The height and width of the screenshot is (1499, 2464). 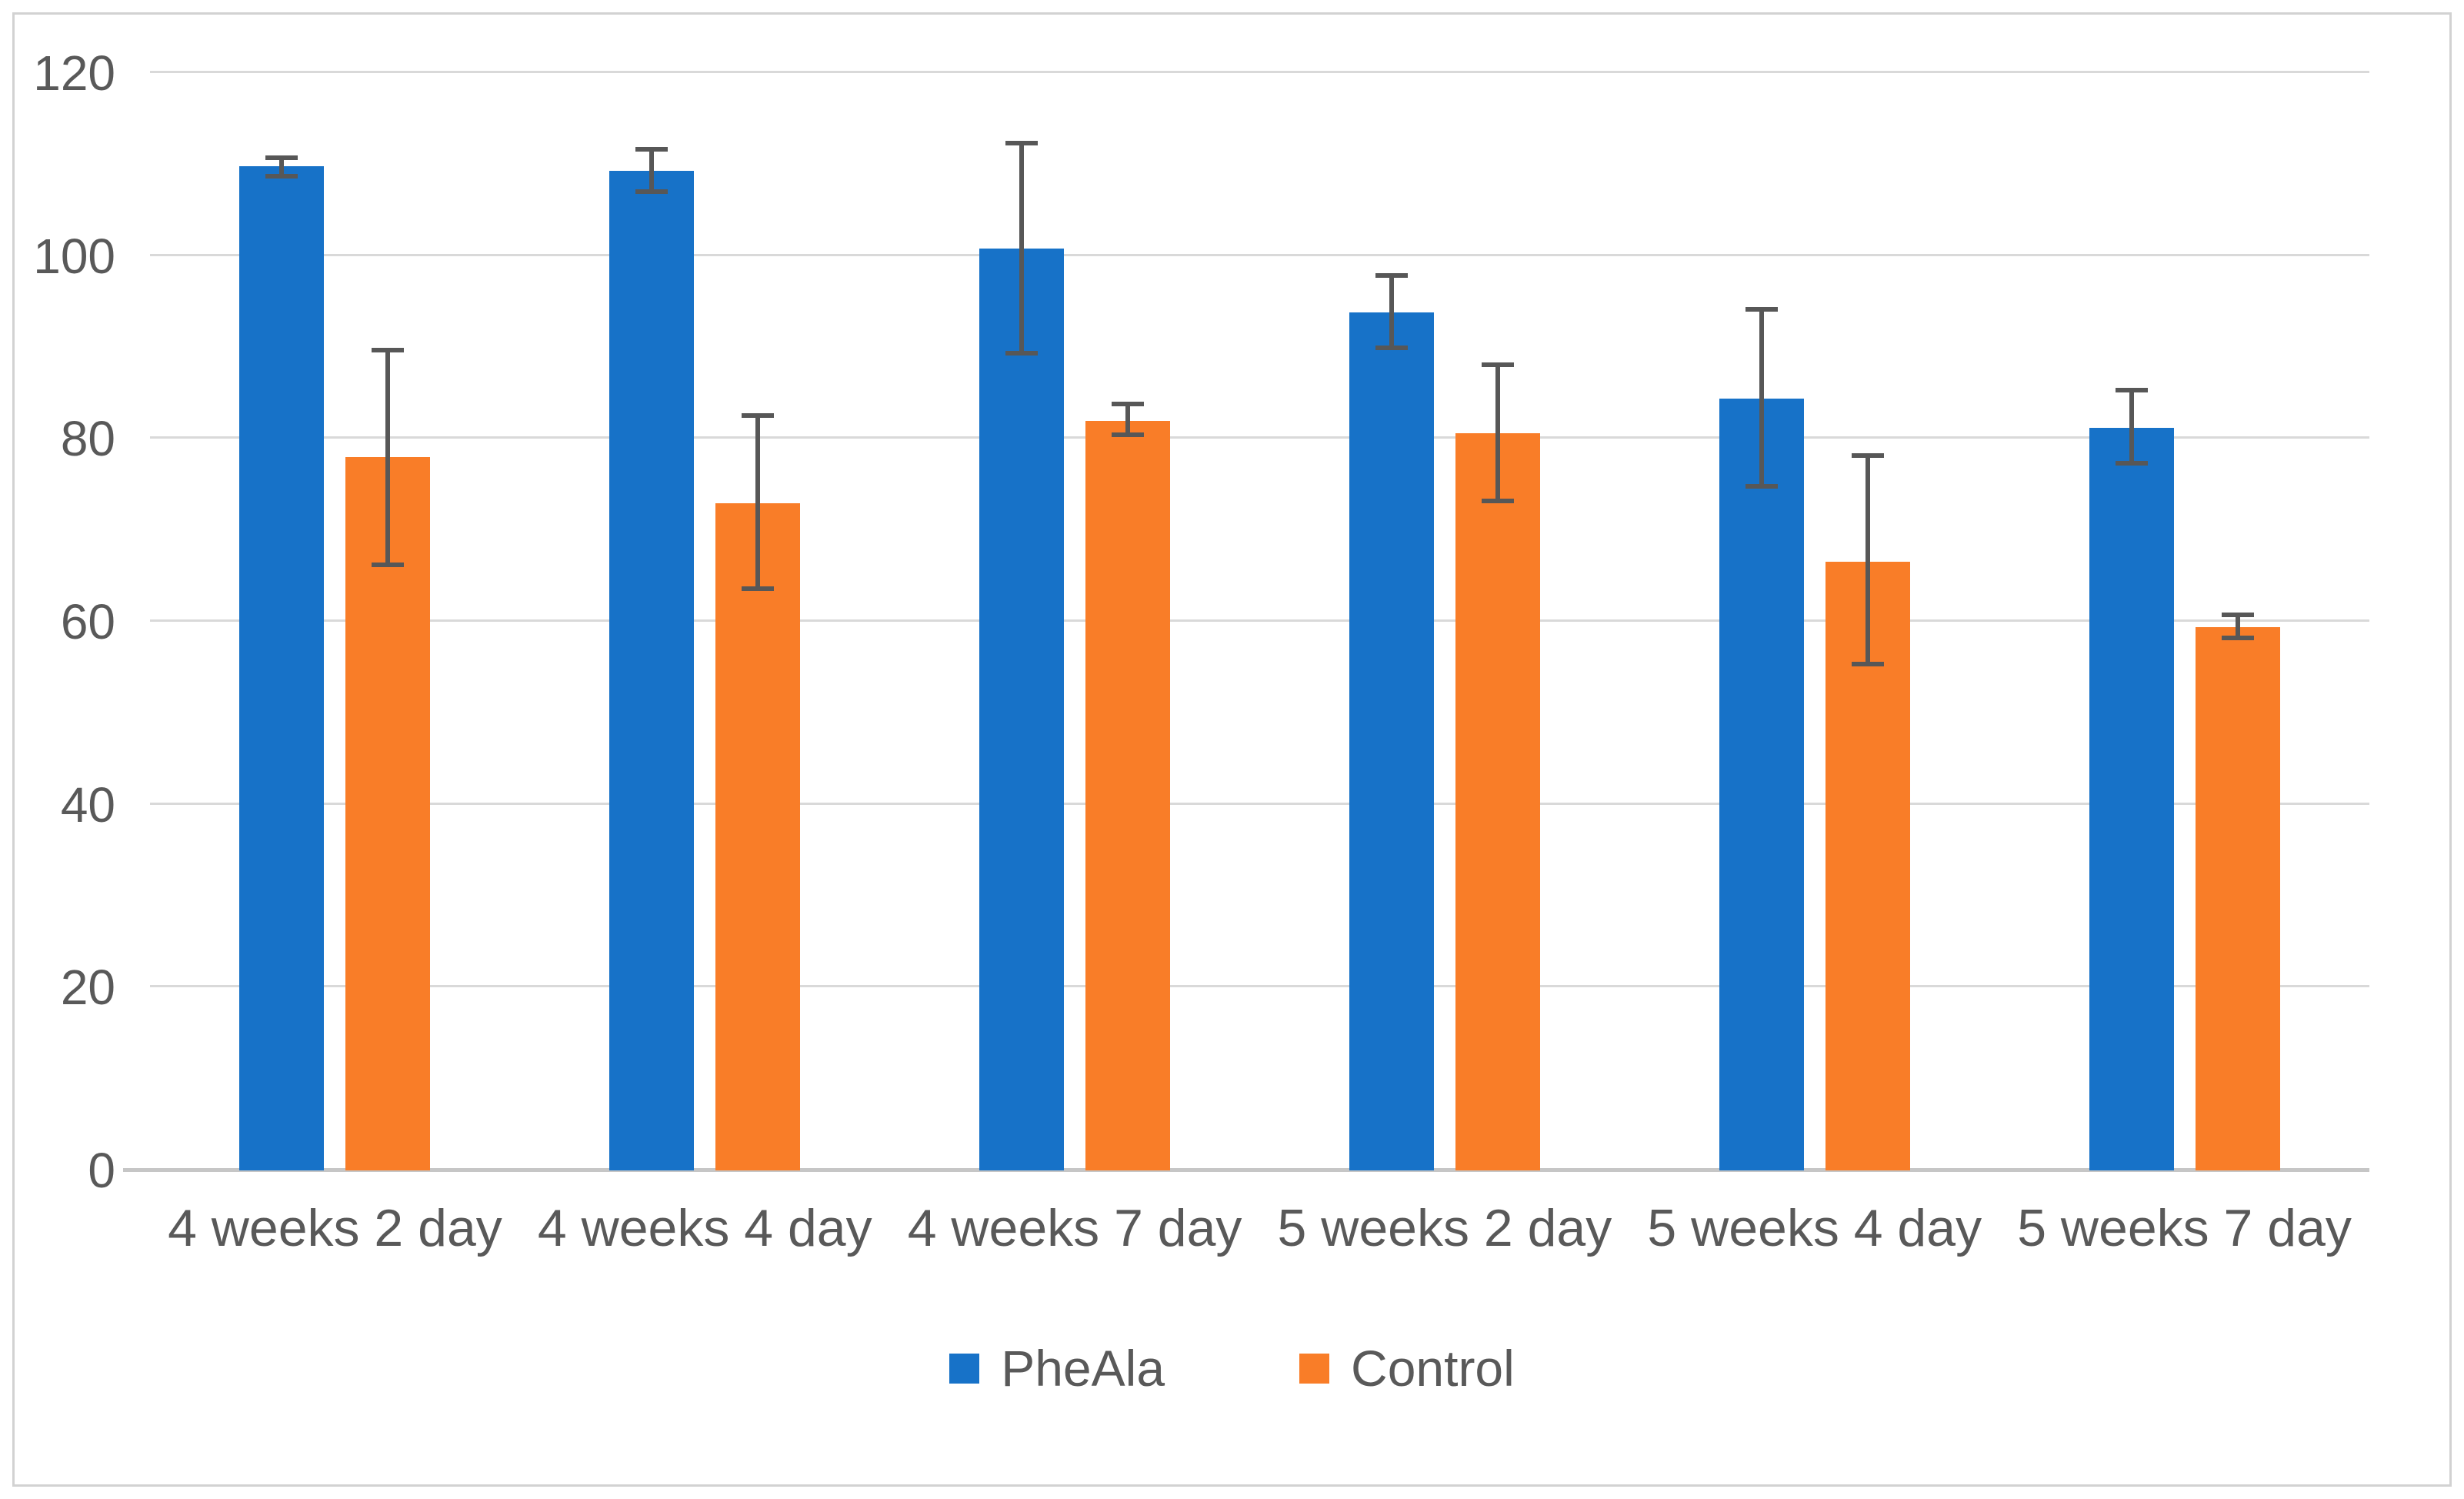 What do you see at coordinates (1022, 709) in the screenshot?
I see `bar-pheala-4-weeks-7-day` at bounding box center [1022, 709].